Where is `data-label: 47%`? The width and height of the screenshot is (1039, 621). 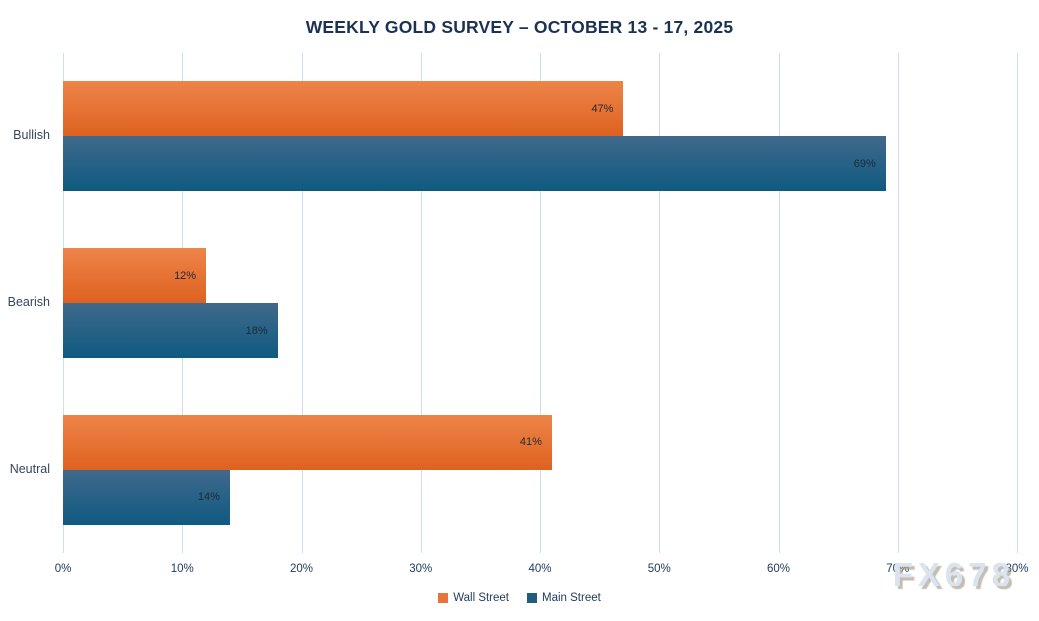 data-label: 47% is located at coordinates (602, 108).